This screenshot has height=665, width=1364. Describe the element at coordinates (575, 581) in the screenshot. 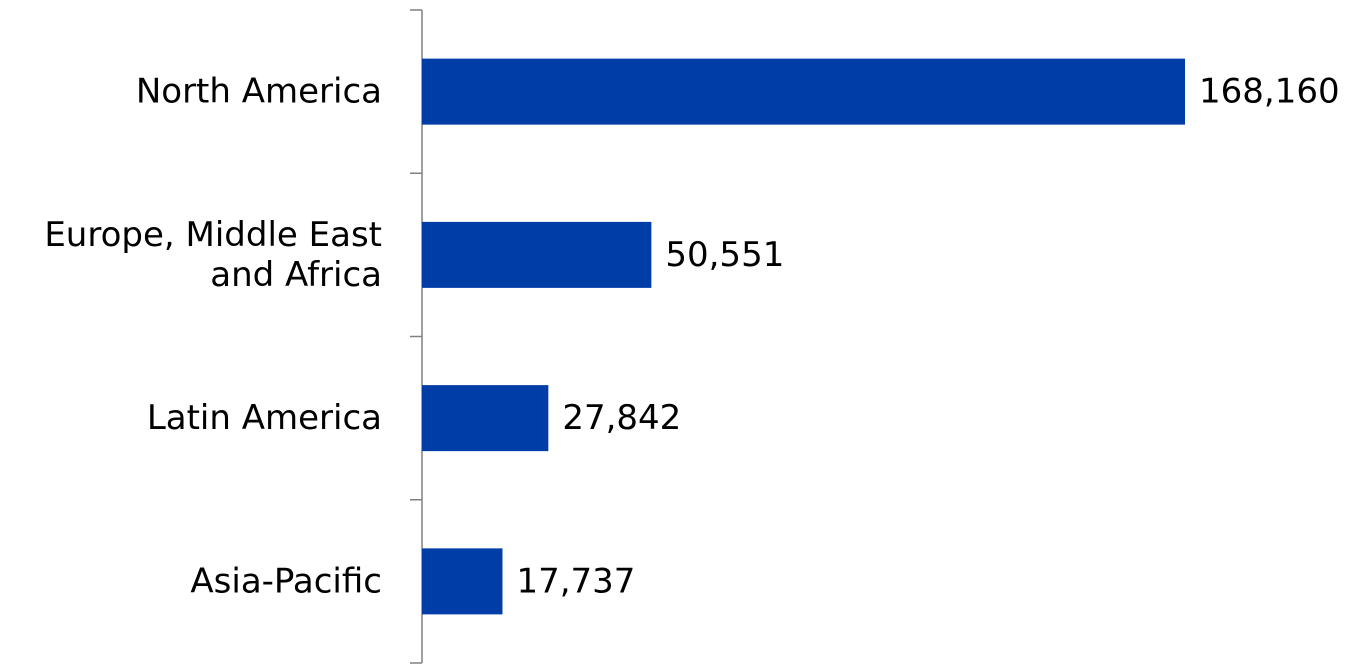

I see `data-label: 17,737` at that location.